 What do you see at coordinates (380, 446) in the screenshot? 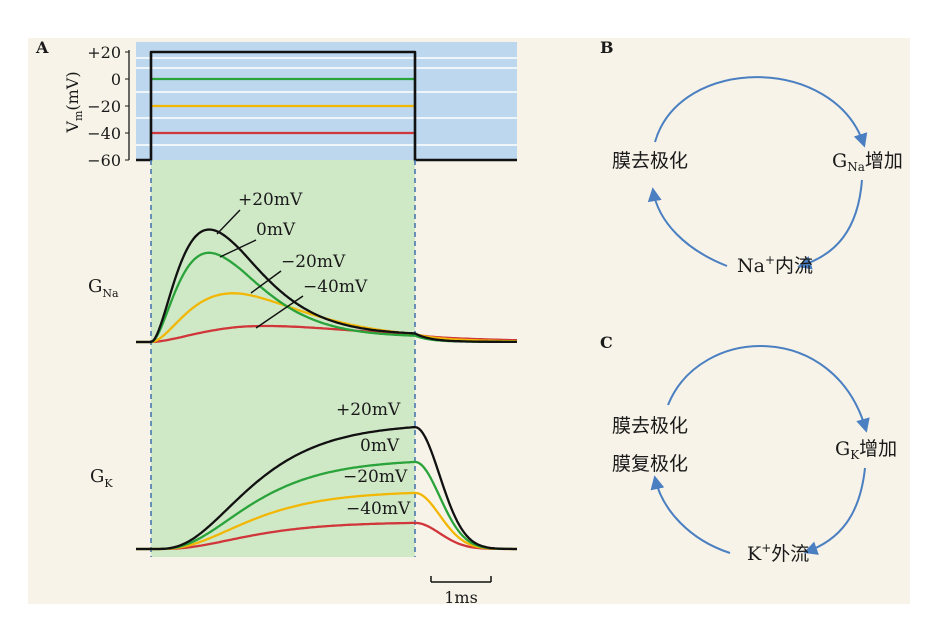
I see `gk-label-0: 0mV` at bounding box center [380, 446].